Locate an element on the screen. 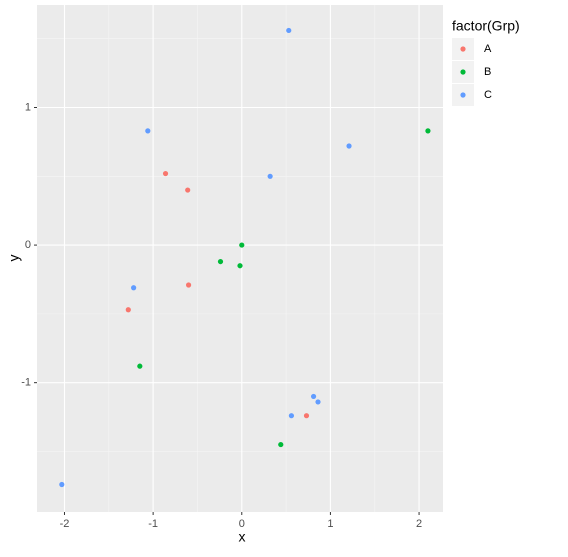 The width and height of the screenshot is (568, 557). legend-label: A is located at coordinates (488, 49).